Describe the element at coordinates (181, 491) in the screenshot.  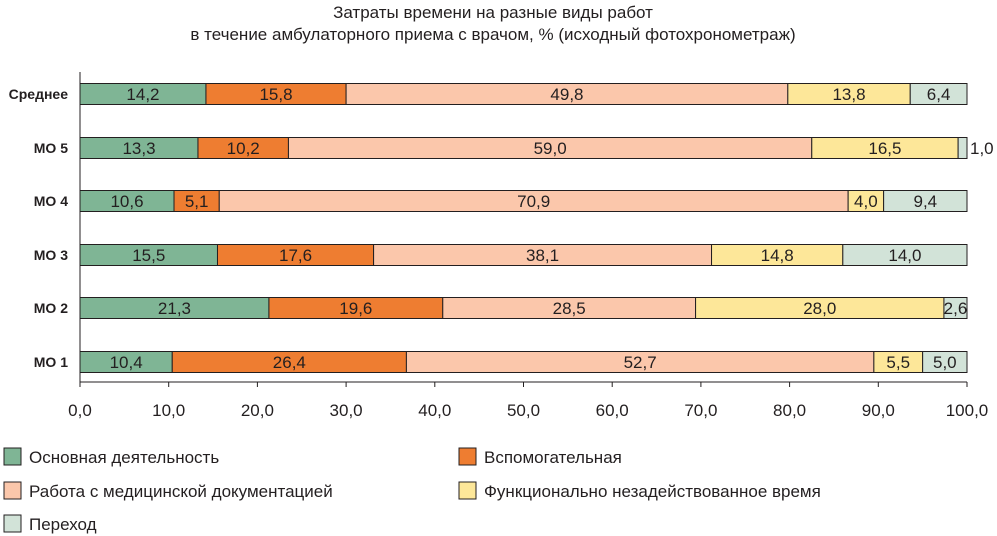
I see `legend-label: Работа с медицинской документацией` at that location.